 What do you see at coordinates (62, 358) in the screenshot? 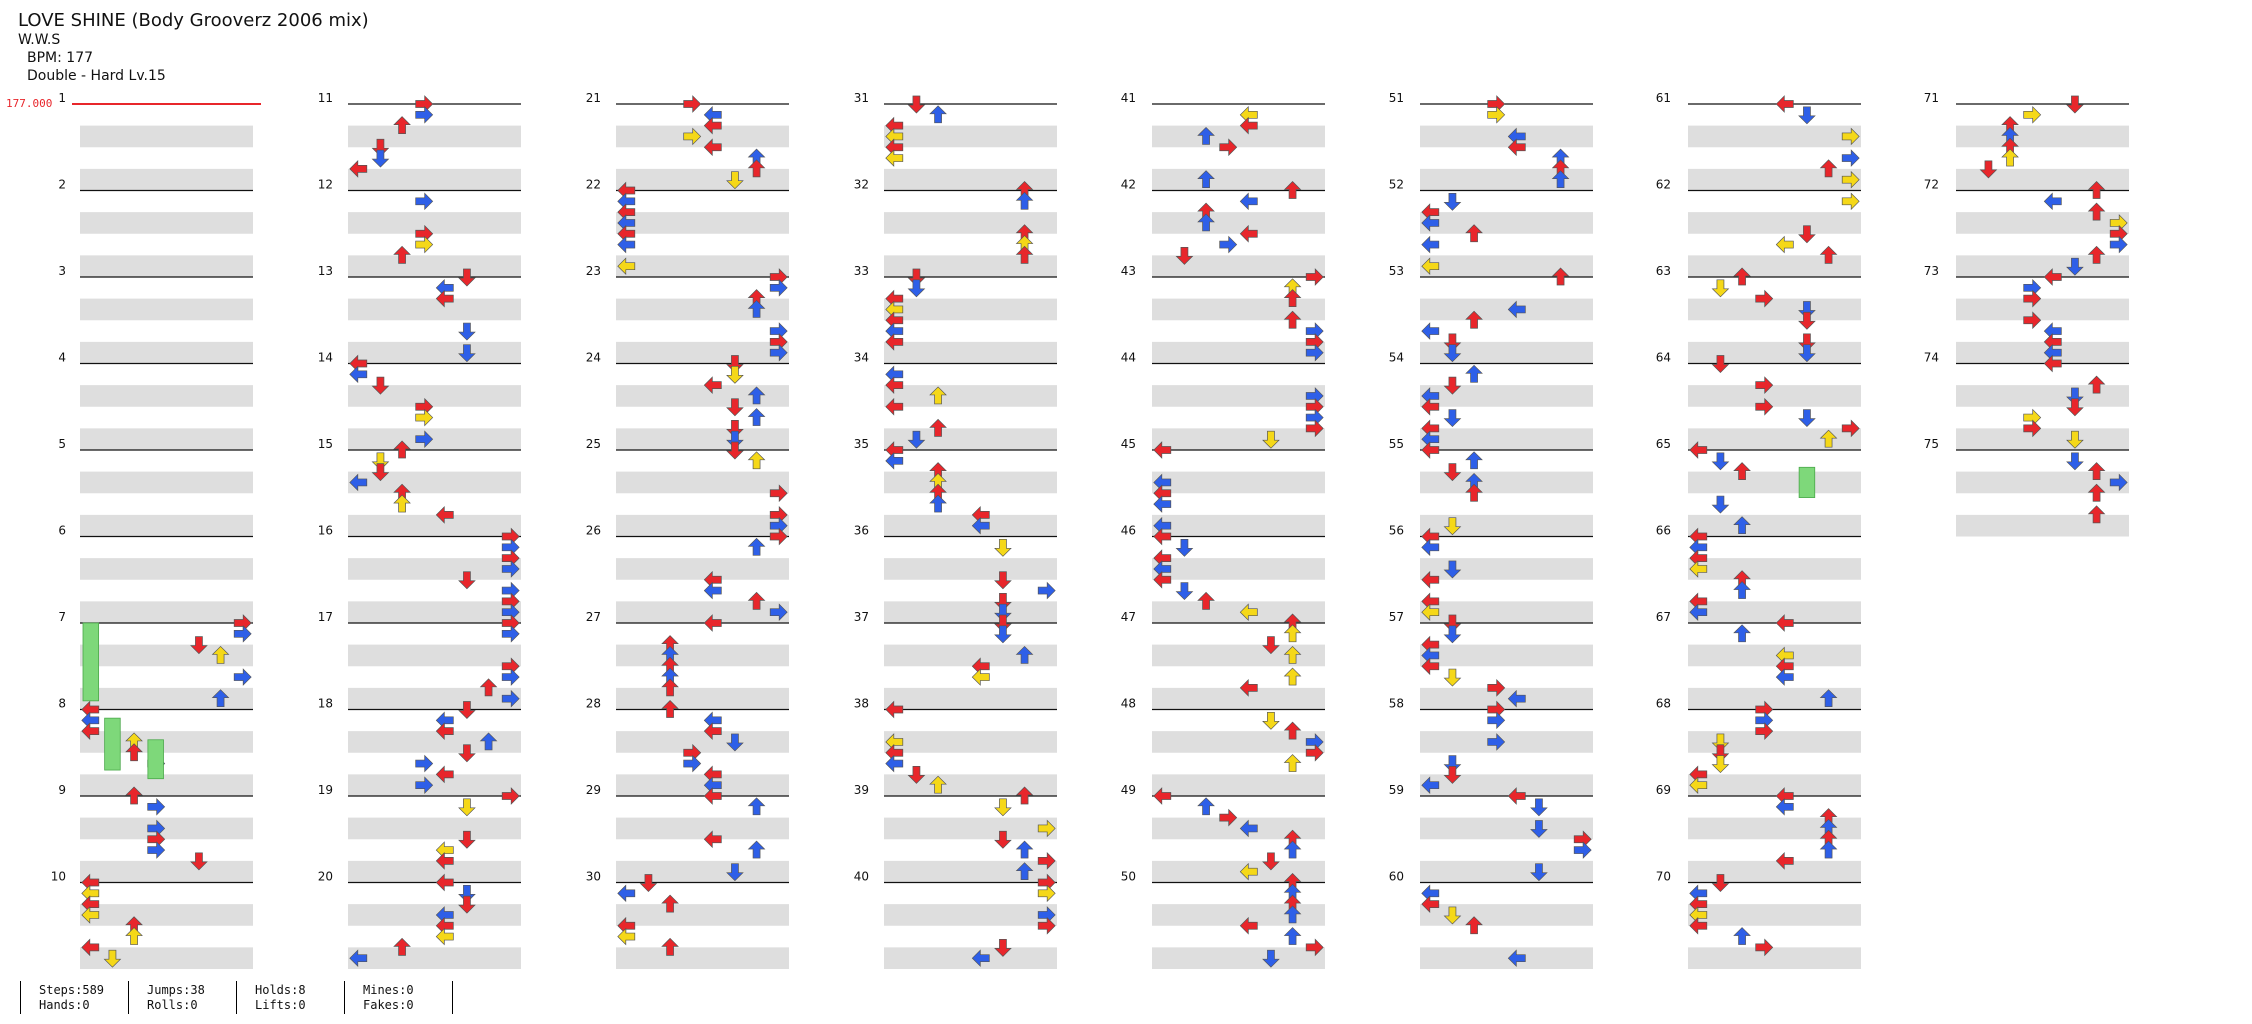
I see `measure-number: 4` at bounding box center [62, 358].